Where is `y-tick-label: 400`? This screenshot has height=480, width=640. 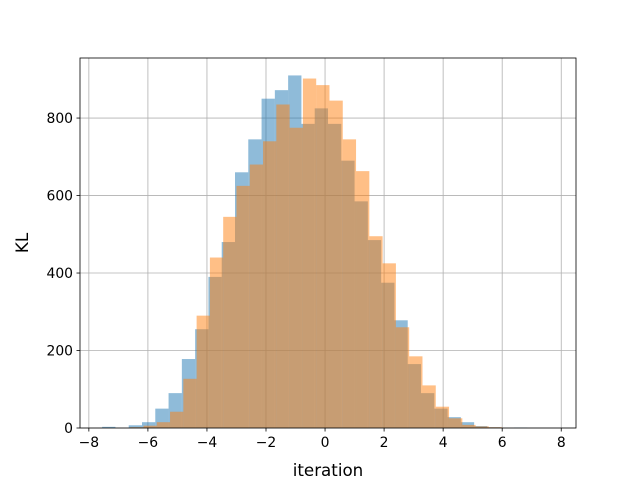 y-tick-label: 400 is located at coordinates (59, 274).